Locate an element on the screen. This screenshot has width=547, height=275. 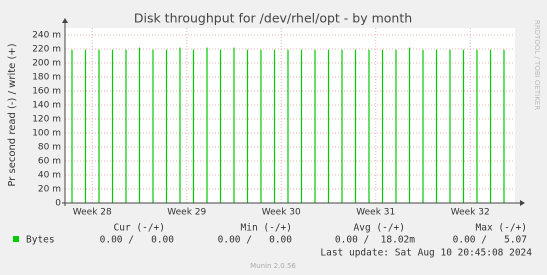
side-label: RRDTOOL / TOBI OETIKER is located at coordinates (537, 65).